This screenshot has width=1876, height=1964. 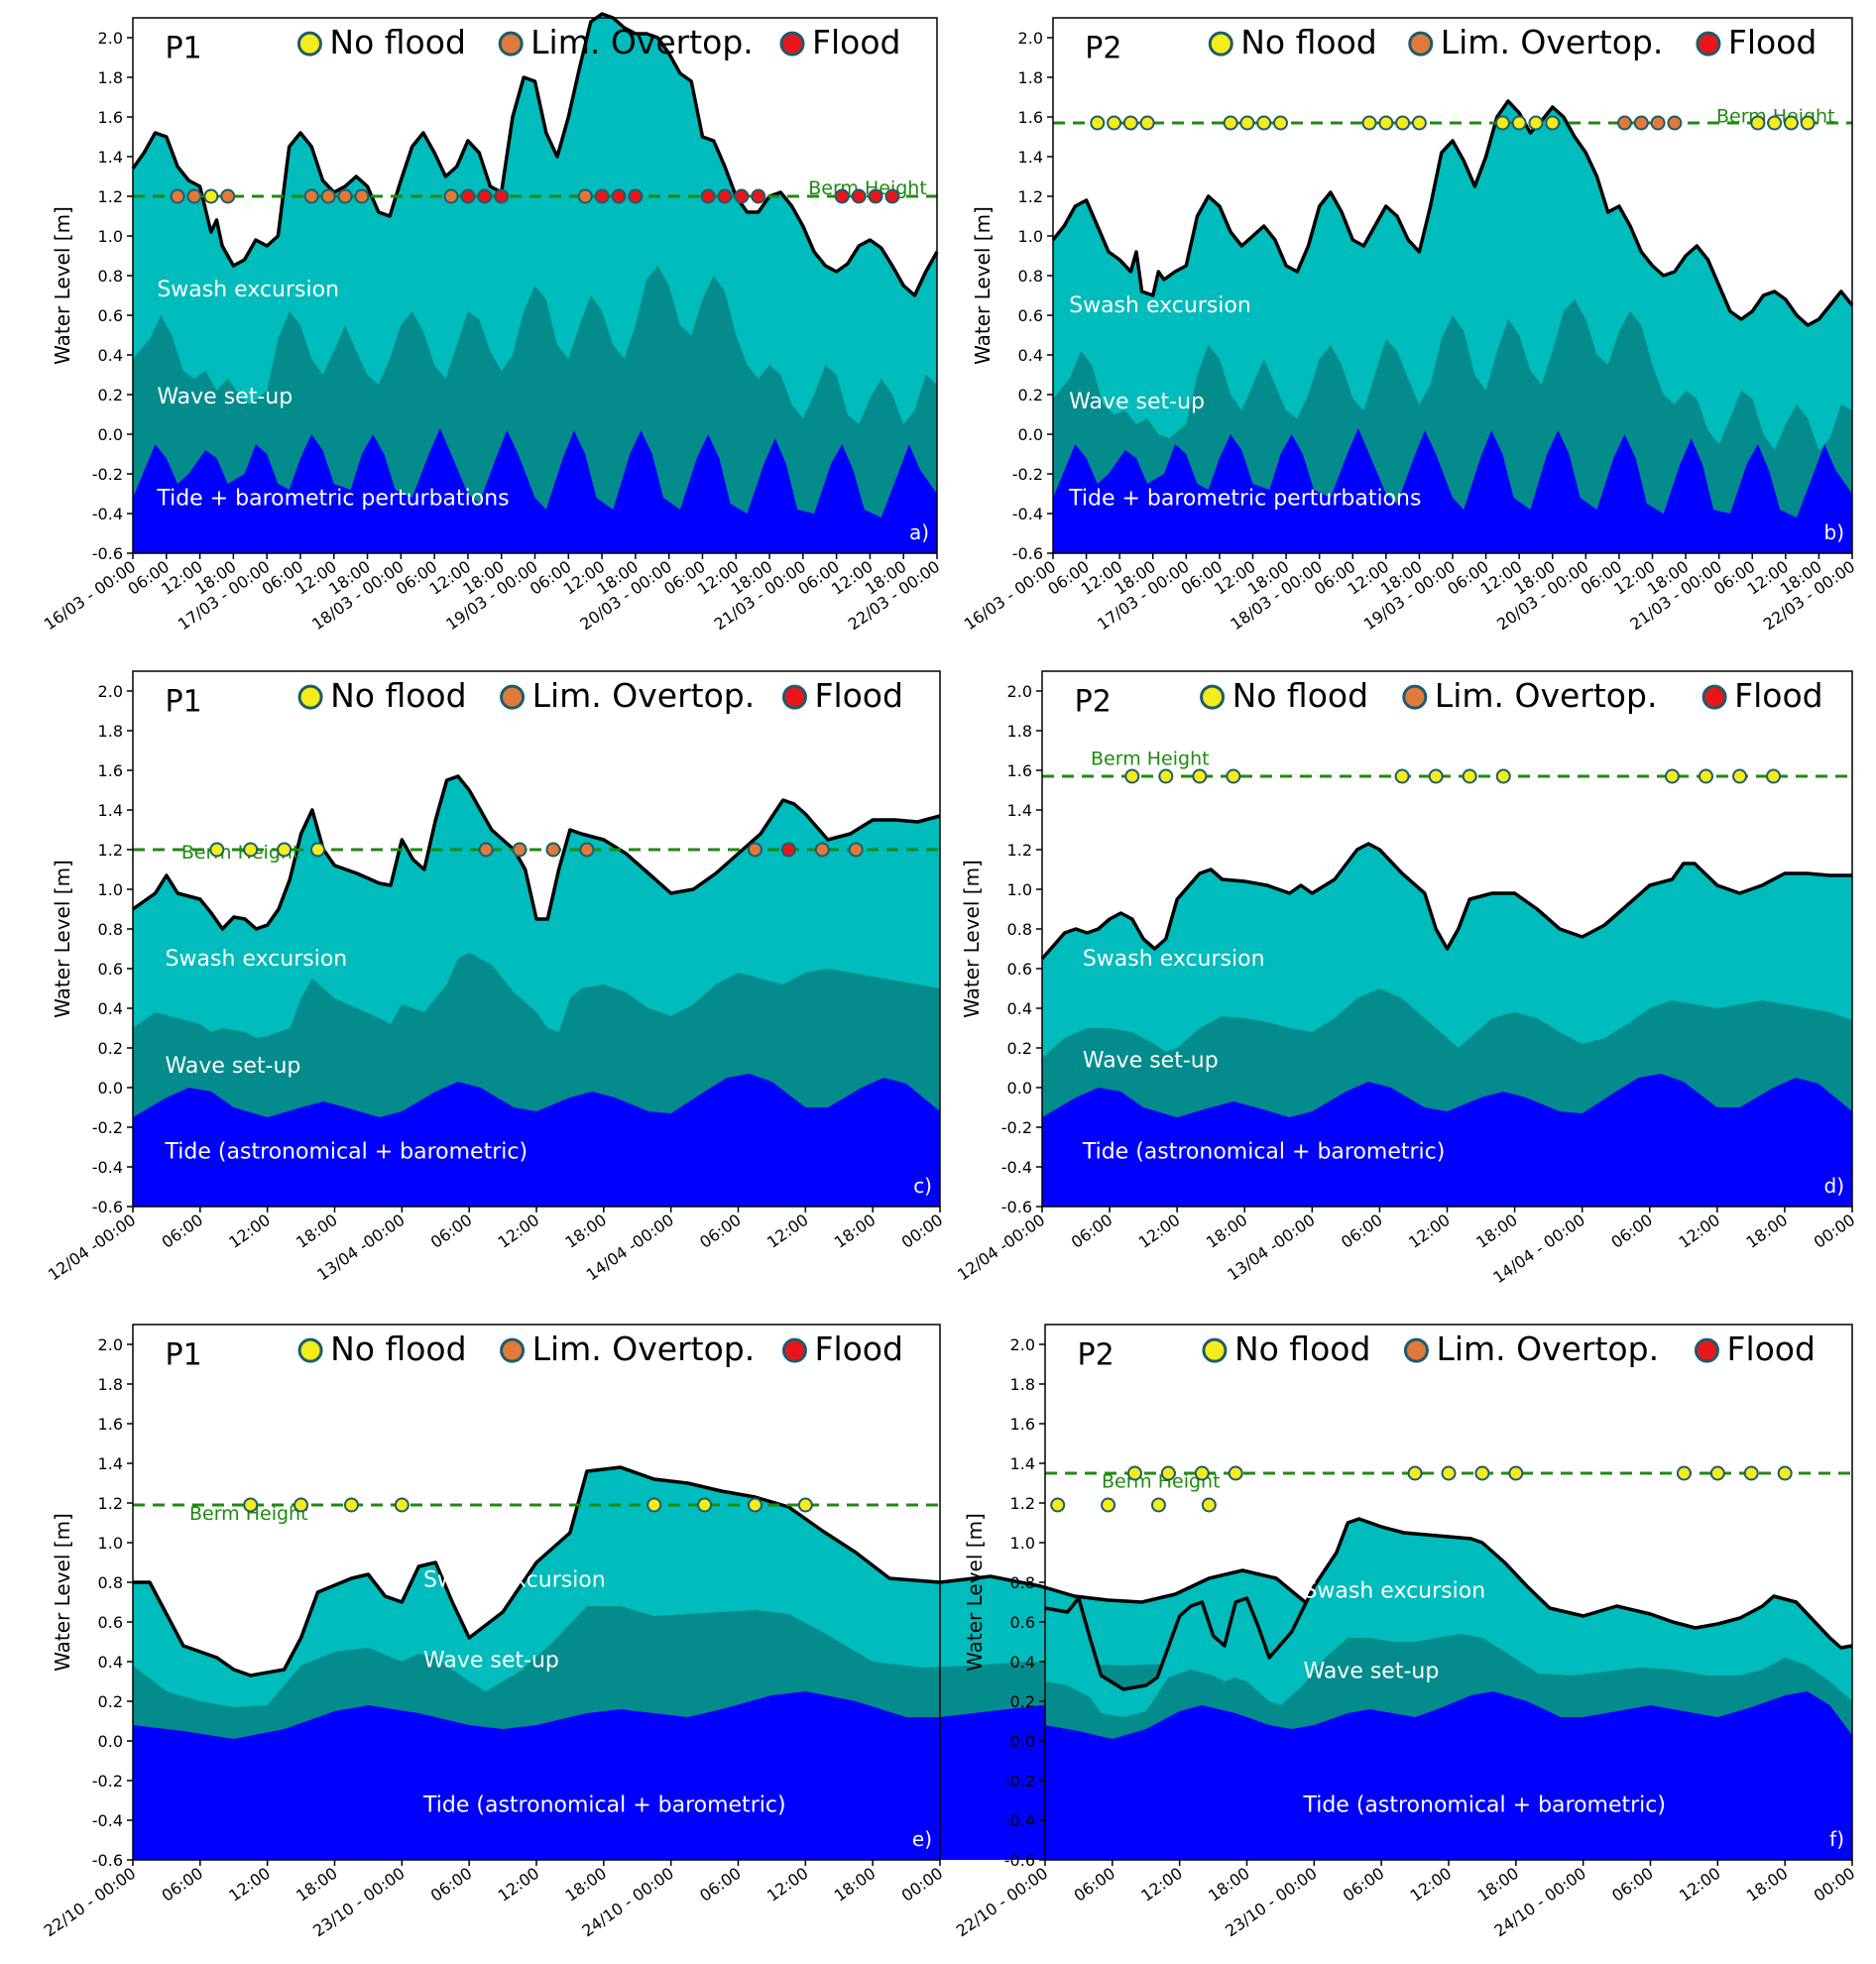 I want to click on y-tick-label: 1.4, so click(x=110, y=157).